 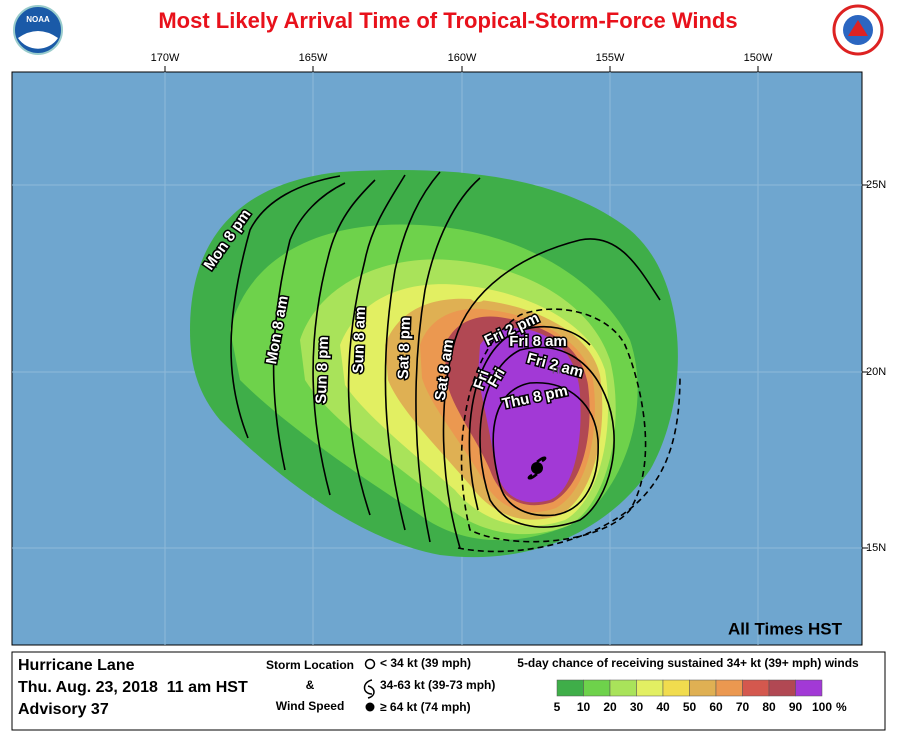 I want to click on advisory-date: Thu. Aug. 23, 2018 11 am HST, so click(x=133, y=687).